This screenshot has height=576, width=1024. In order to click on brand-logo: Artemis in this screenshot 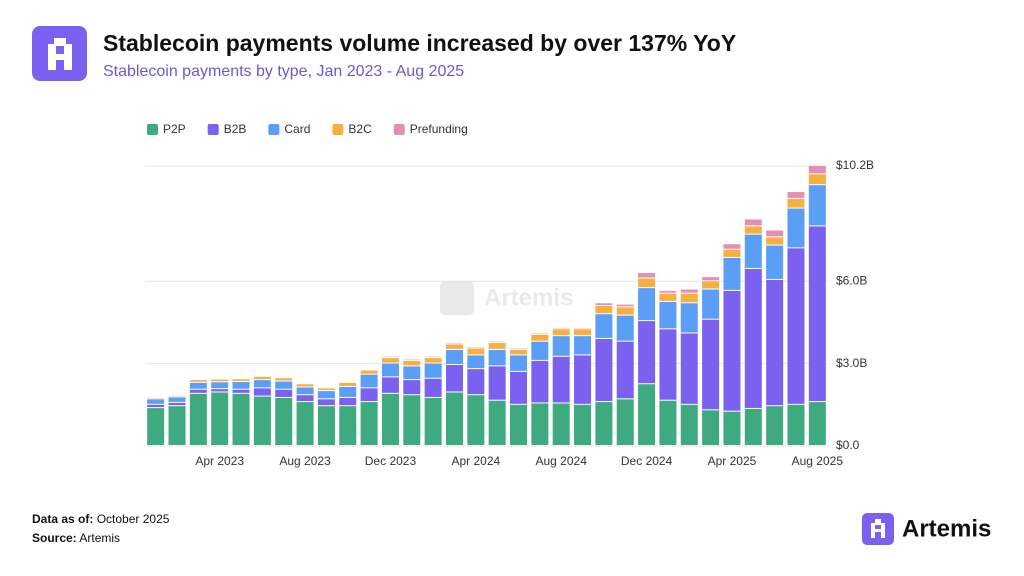, I will do `click(926, 529)`.